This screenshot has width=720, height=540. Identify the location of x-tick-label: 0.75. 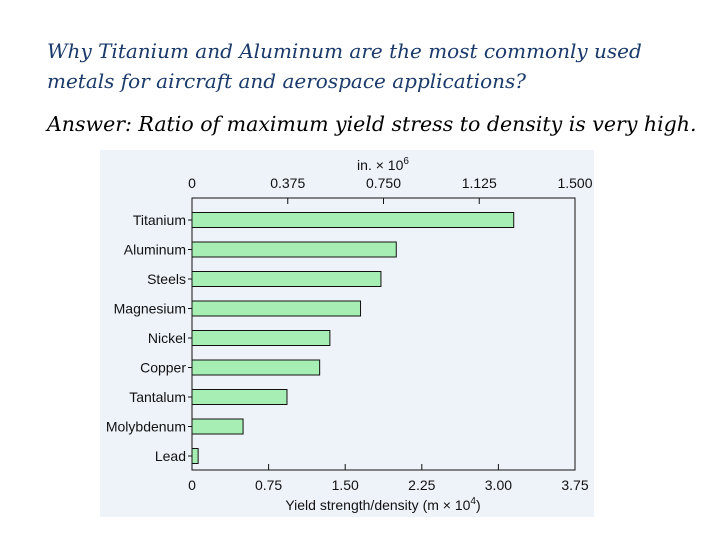
(268, 485).